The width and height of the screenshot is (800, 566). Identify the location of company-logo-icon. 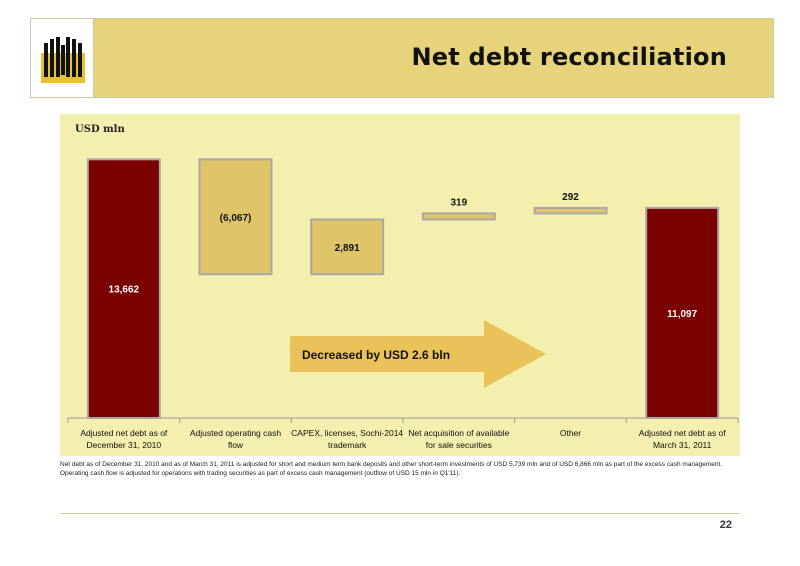
(63, 60).